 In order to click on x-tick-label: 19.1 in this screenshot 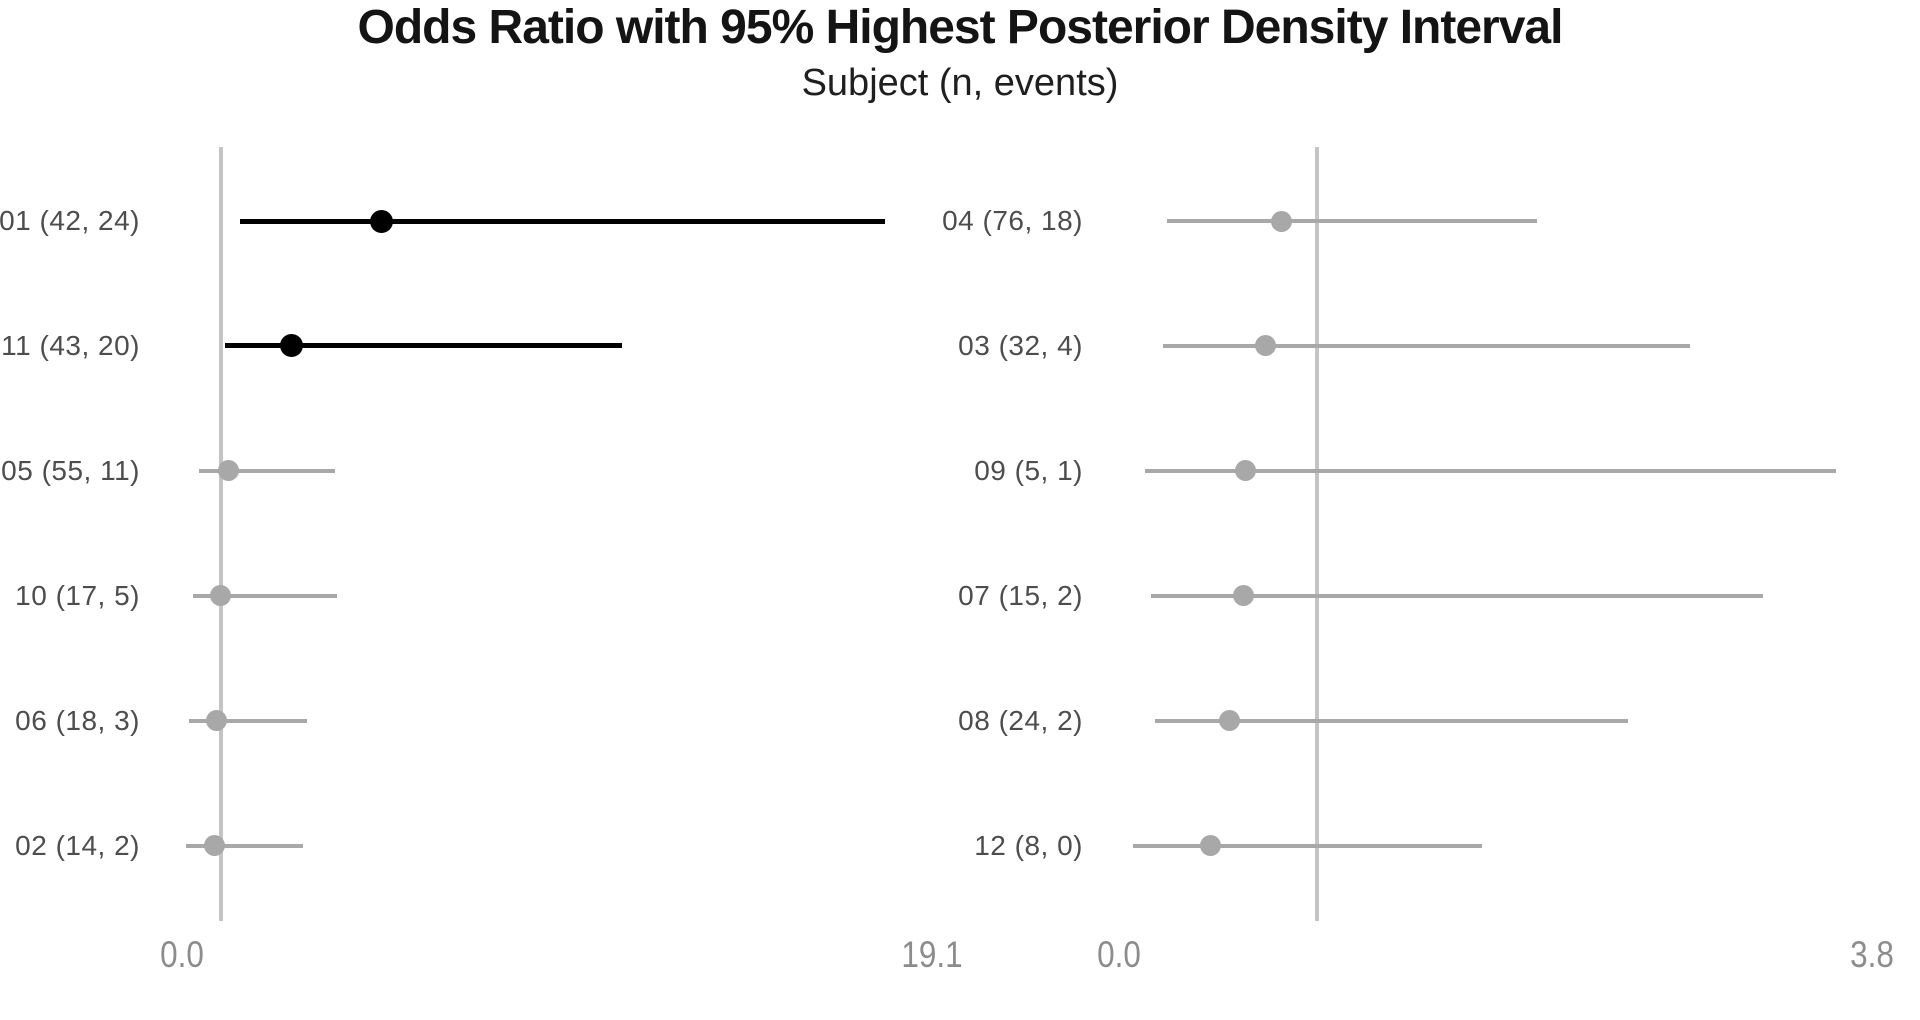, I will do `click(932, 954)`.